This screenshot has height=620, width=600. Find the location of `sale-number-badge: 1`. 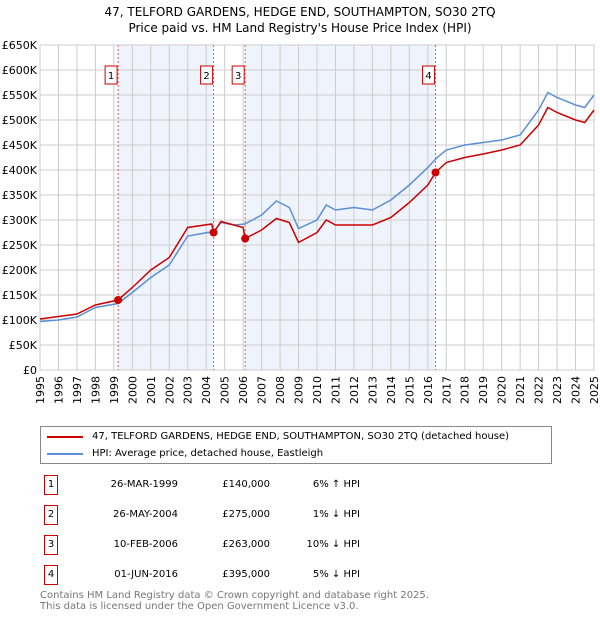

sale-number-badge: 1 is located at coordinates (51, 485).